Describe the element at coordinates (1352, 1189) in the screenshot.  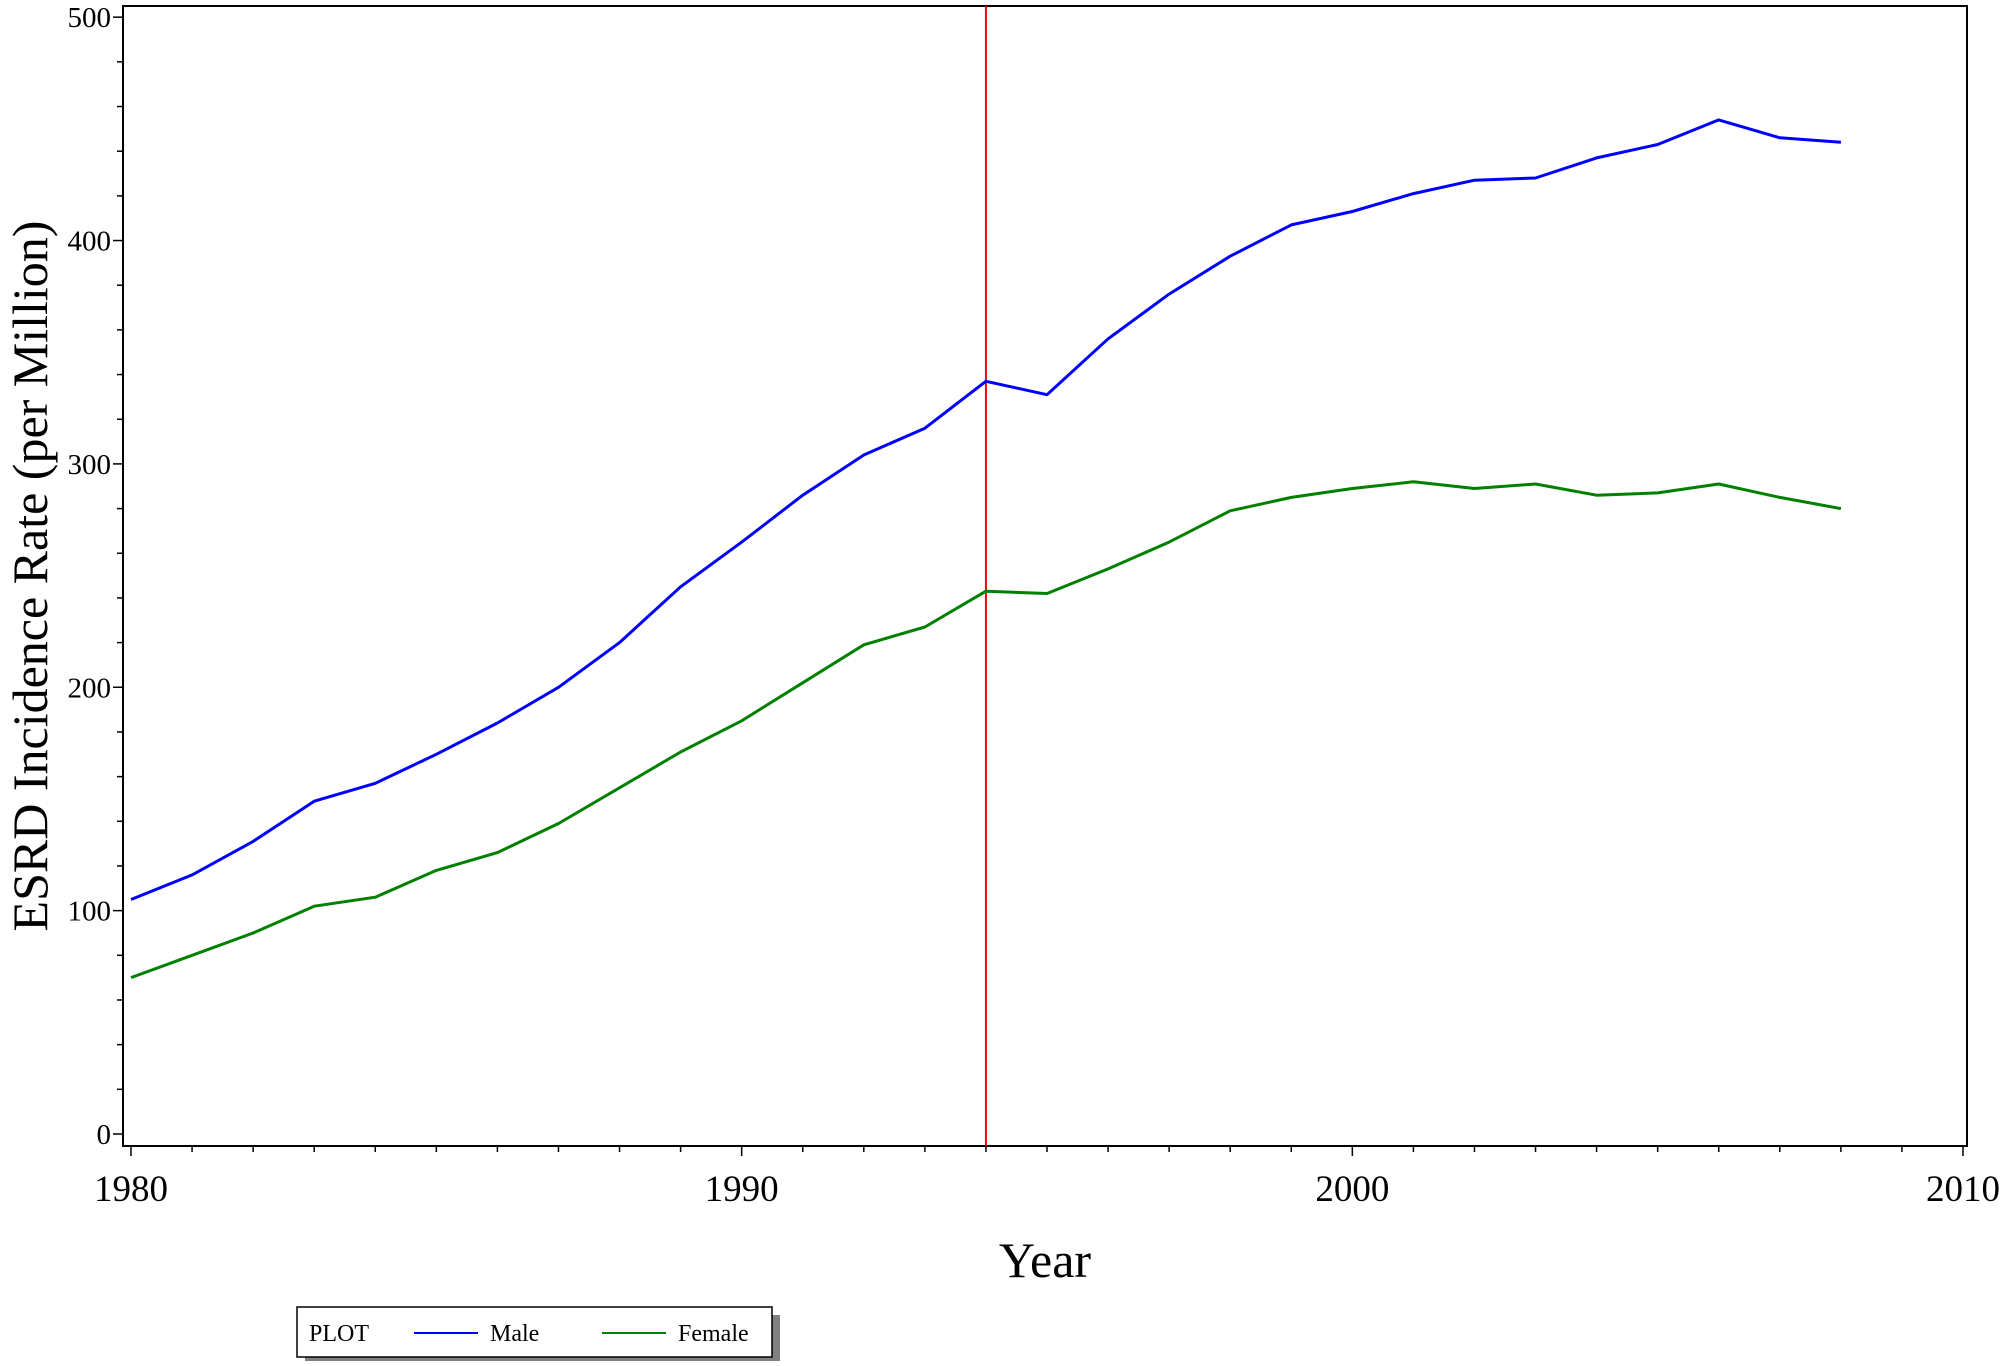
I see `x-tick-label: 2000` at that location.